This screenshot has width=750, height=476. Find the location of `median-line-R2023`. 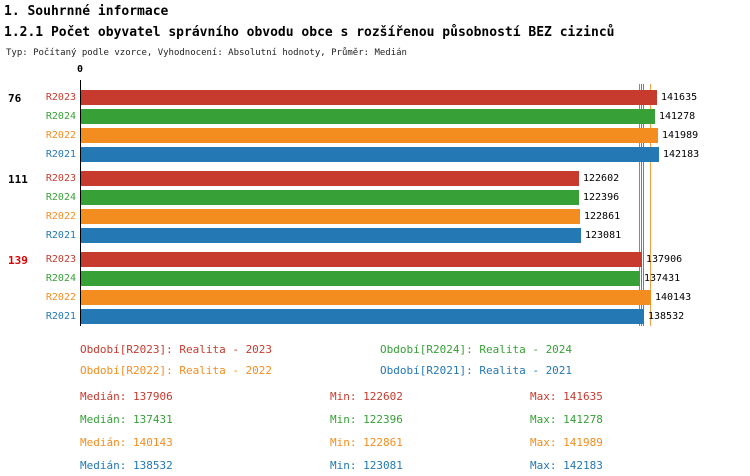

median-line-R2023 is located at coordinates (641, 205).